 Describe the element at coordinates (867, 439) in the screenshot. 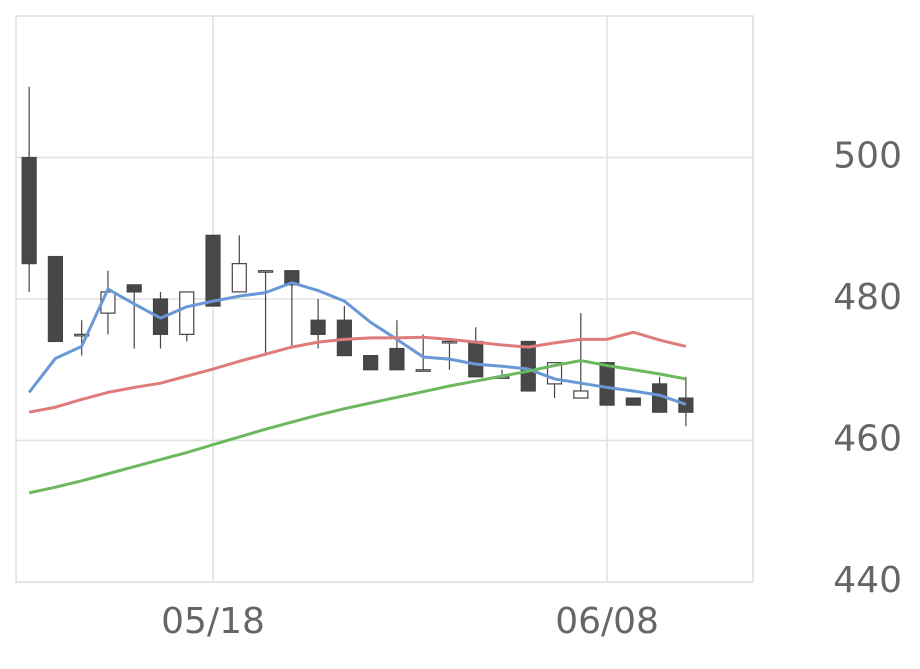

I see `y-tick-label: 460` at that location.